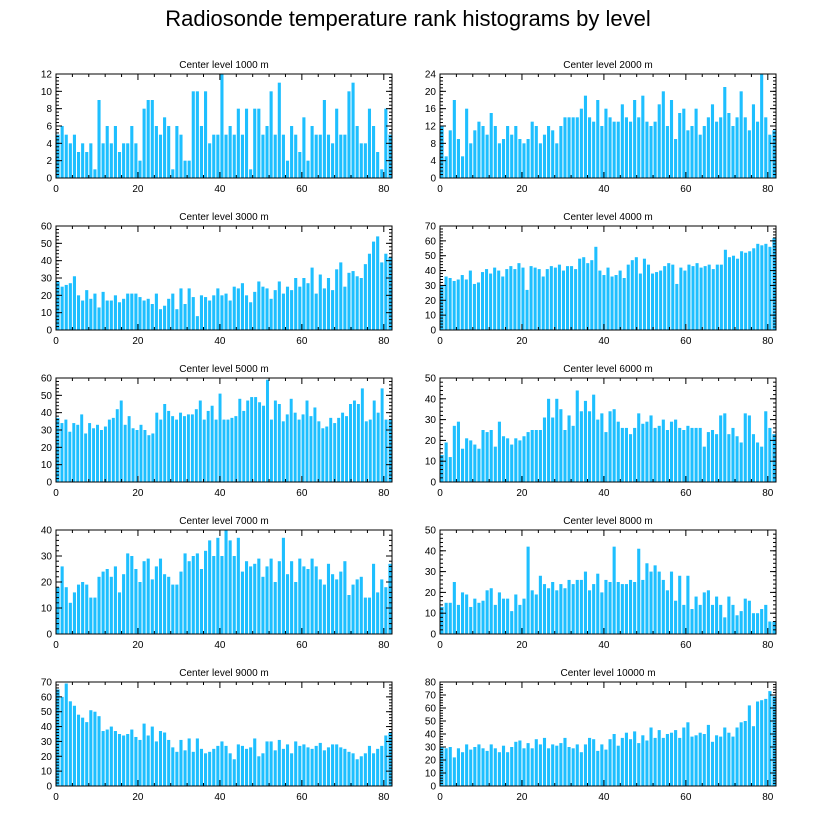  Describe the element at coordinates (608, 430) in the screenshot. I see `plot-frame` at that location.